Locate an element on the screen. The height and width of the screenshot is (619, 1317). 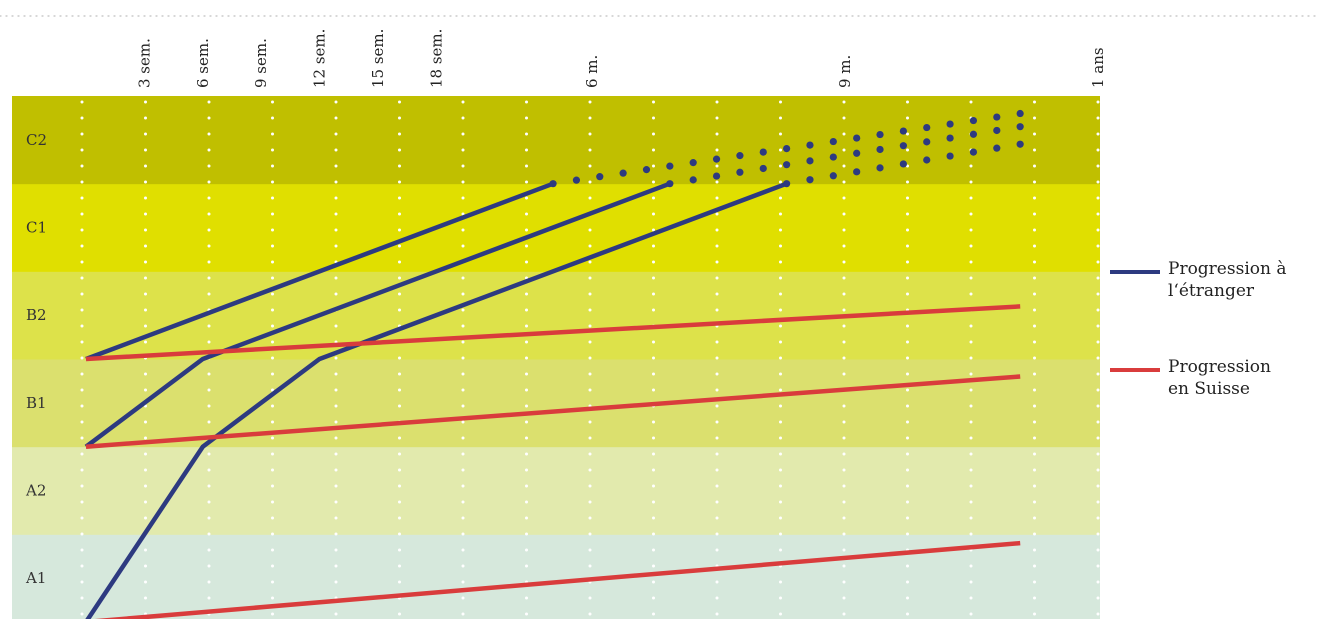
legend-swatch-abroad is located at coordinates (1135, 272).